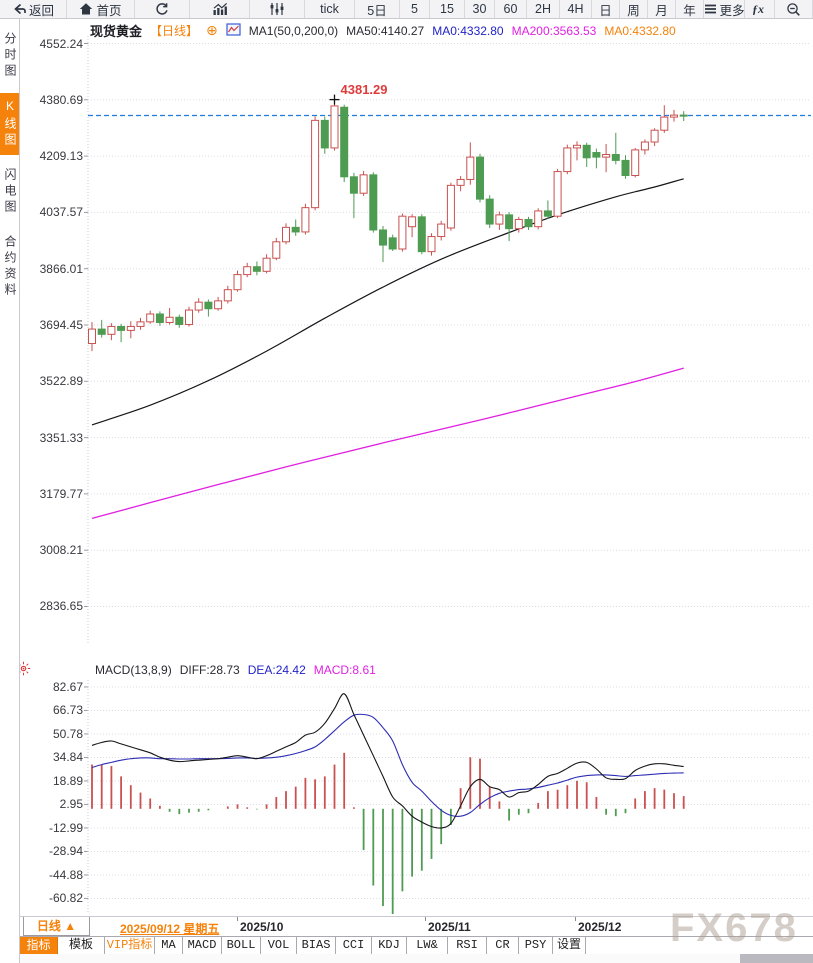  What do you see at coordinates (276, 670) in the screenshot?
I see `macd-dea-value: DEA:24.42` at bounding box center [276, 670].